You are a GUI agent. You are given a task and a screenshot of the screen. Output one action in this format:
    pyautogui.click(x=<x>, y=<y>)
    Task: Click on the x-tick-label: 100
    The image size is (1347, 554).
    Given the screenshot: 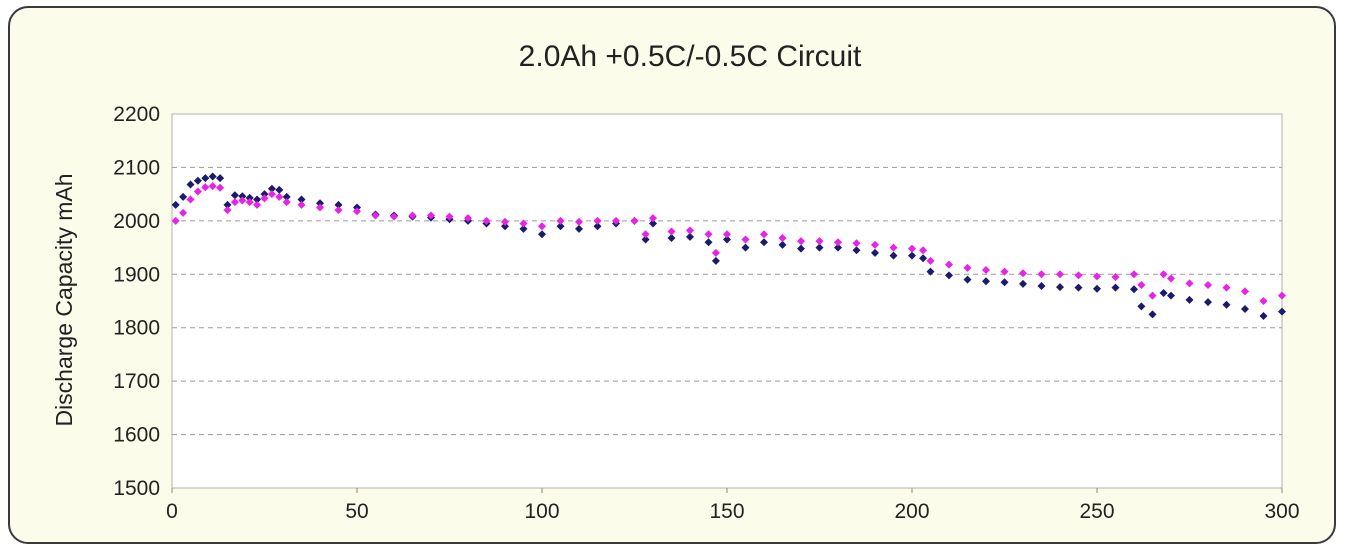 What is the action you would take?
    pyautogui.click(x=541, y=511)
    